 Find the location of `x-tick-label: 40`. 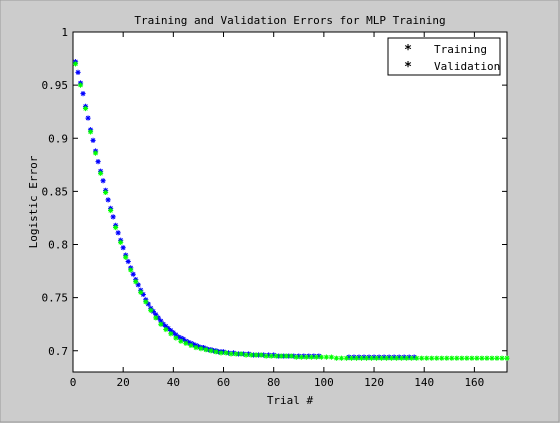

x-tick-label: 40 is located at coordinates (173, 382).